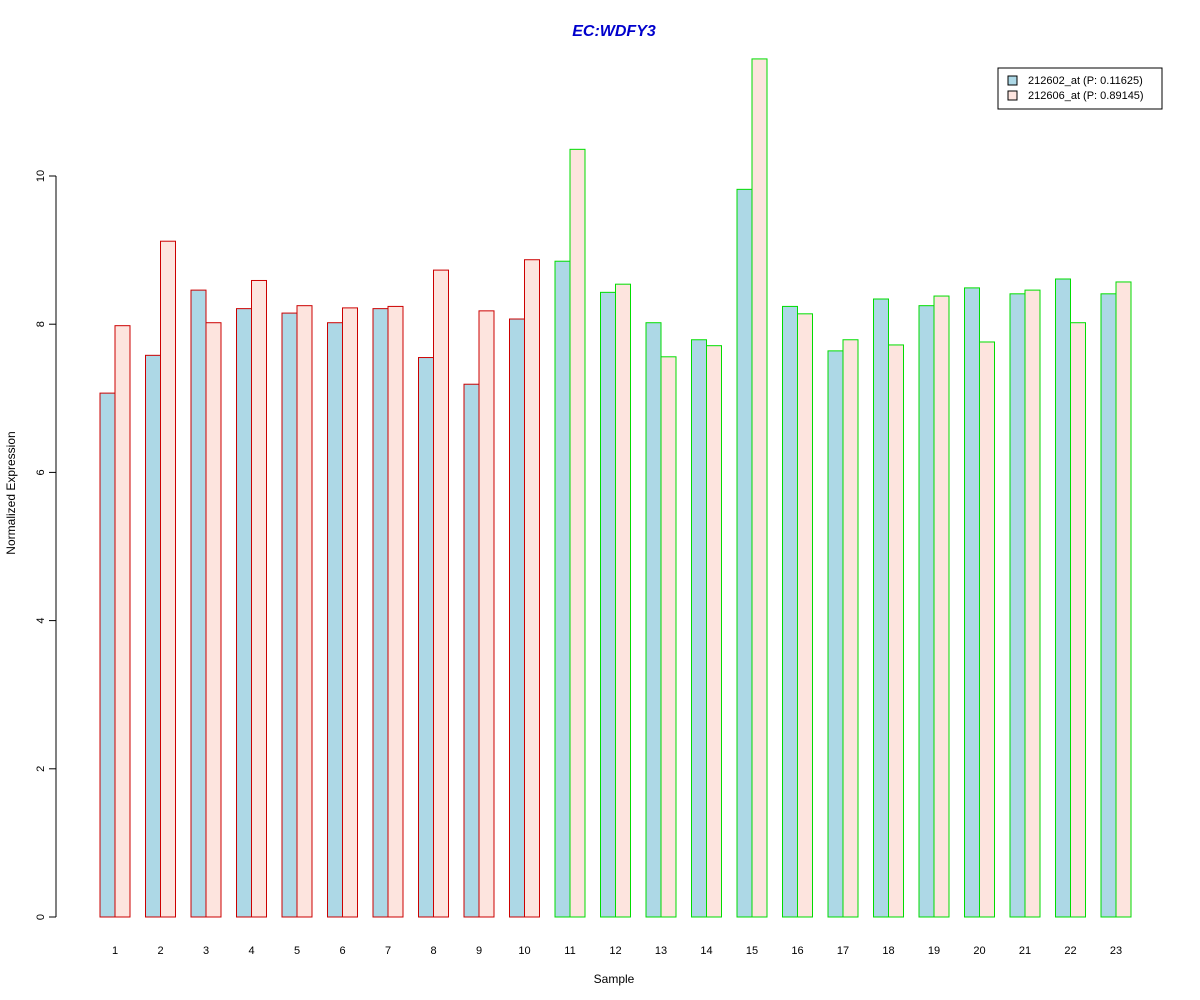  Describe the element at coordinates (41, 324) in the screenshot. I see `y-tick-label: 8` at that location.